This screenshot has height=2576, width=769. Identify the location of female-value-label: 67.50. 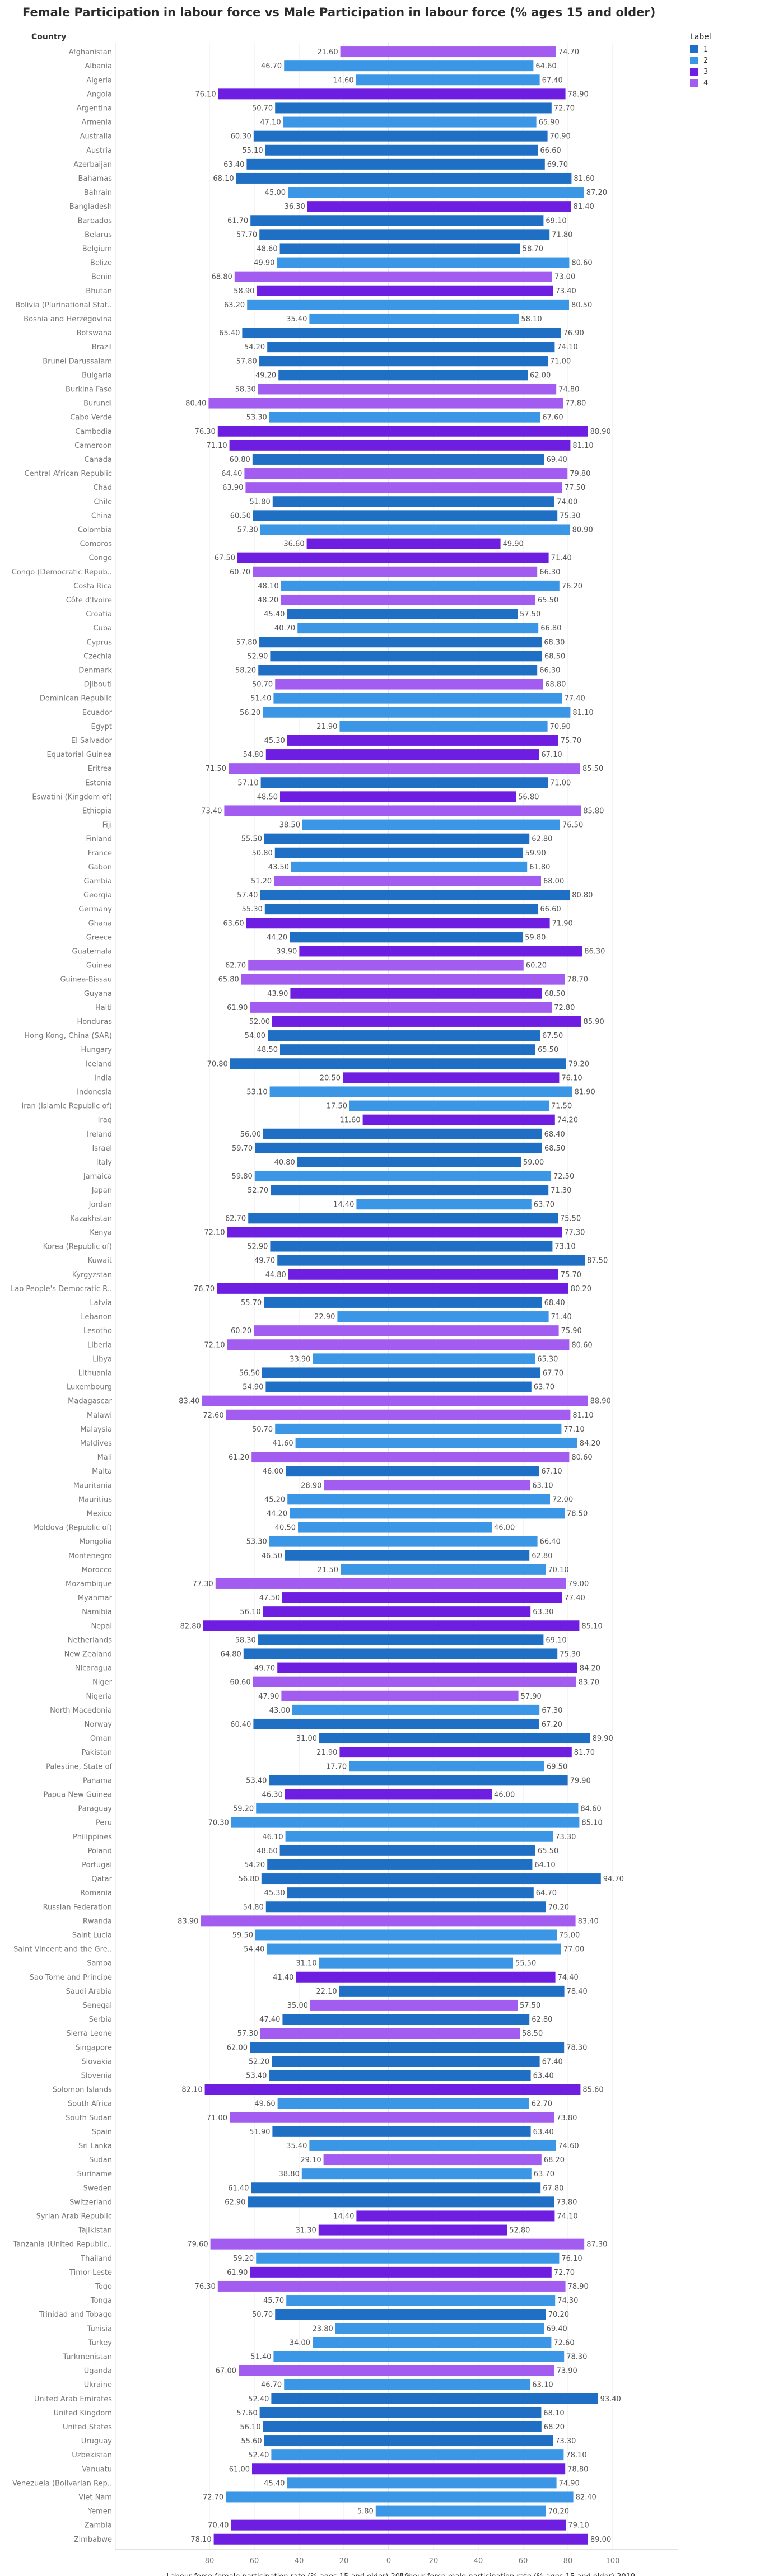
(225, 558).